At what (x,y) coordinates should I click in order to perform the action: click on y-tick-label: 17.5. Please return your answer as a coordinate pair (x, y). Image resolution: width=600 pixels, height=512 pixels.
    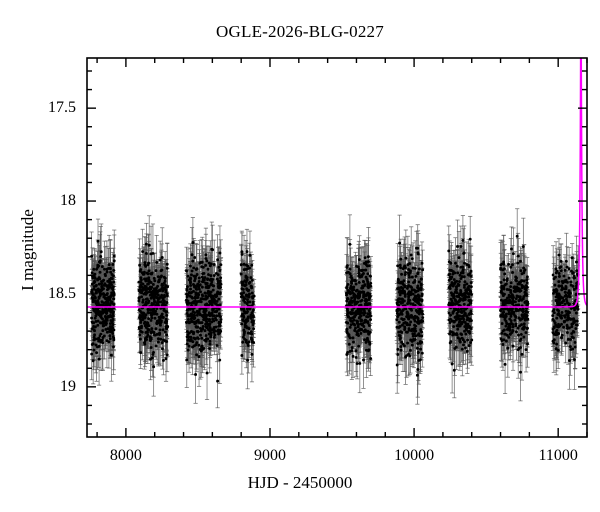
    Looking at the image, I should click on (62, 108).